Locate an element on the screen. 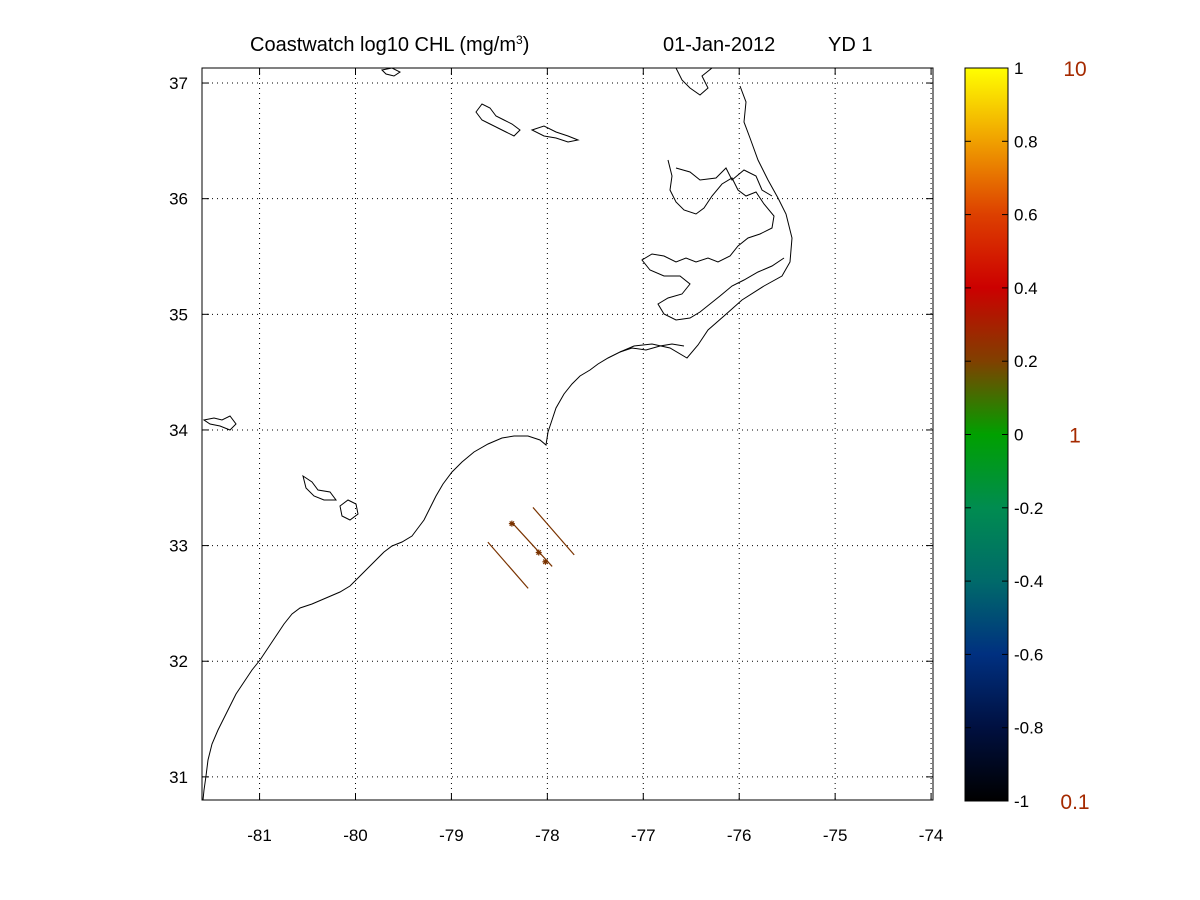 This screenshot has height=900, width=1200. lake-gaston is located at coordinates (555, 134).